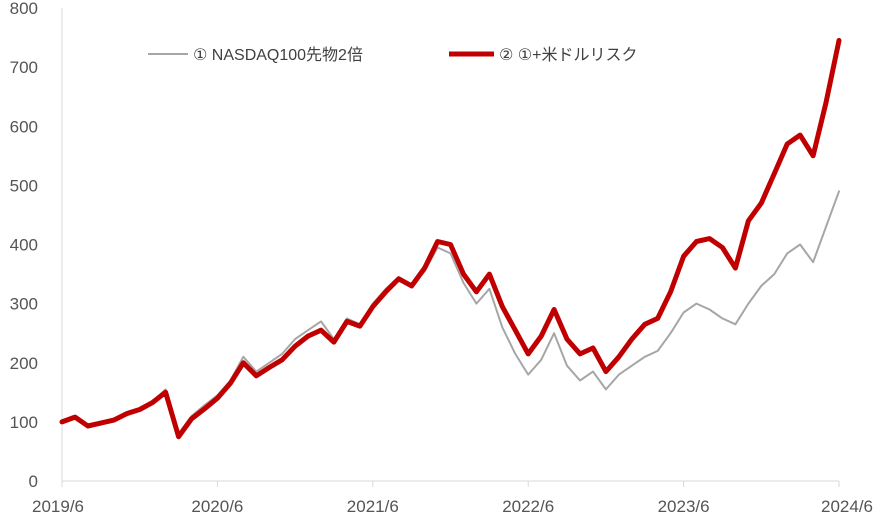 This screenshot has height=519, width=878. What do you see at coordinates (24, 304) in the screenshot?
I see `y-tick-label: 300` at bounding box center [24, 304].